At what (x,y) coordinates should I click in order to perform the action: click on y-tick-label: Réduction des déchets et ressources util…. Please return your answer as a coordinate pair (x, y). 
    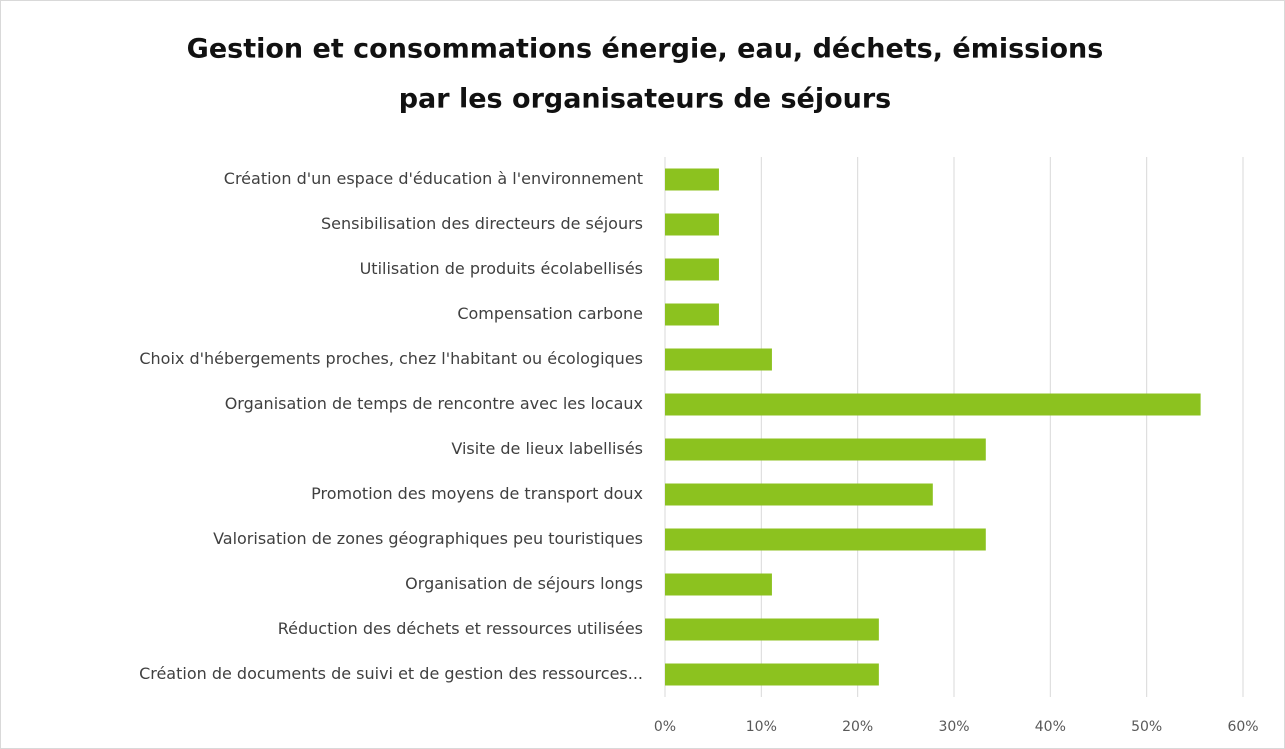
    Looking at the image, I should click on (460, 628).